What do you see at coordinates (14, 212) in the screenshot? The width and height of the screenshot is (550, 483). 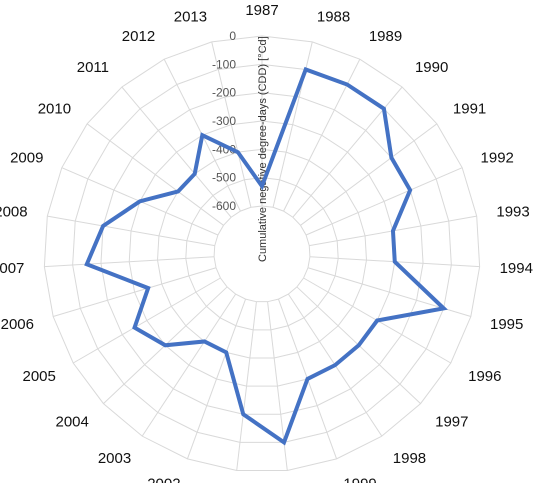 I see `category-label-2008: 2008` at bounding box center [14, 212].